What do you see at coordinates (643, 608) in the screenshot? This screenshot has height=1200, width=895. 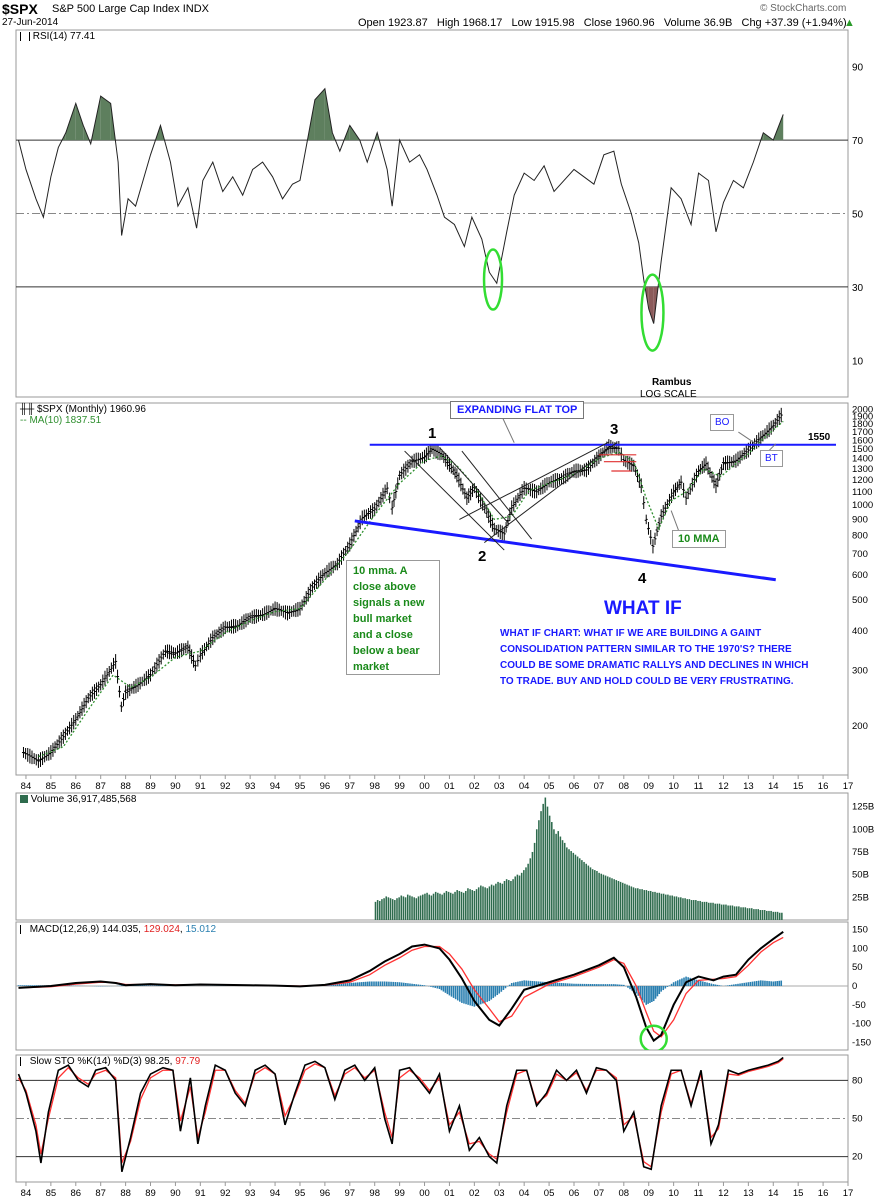 I see `what-if-title: WHAT IF` at bounding box center [643, 608].